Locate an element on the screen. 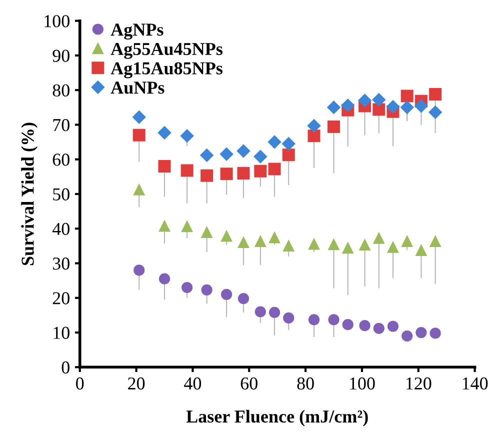 Image resolution: width=490 pixels, height=434 pixels. y-tick-label: 90 is located at coordinates (61, 56).